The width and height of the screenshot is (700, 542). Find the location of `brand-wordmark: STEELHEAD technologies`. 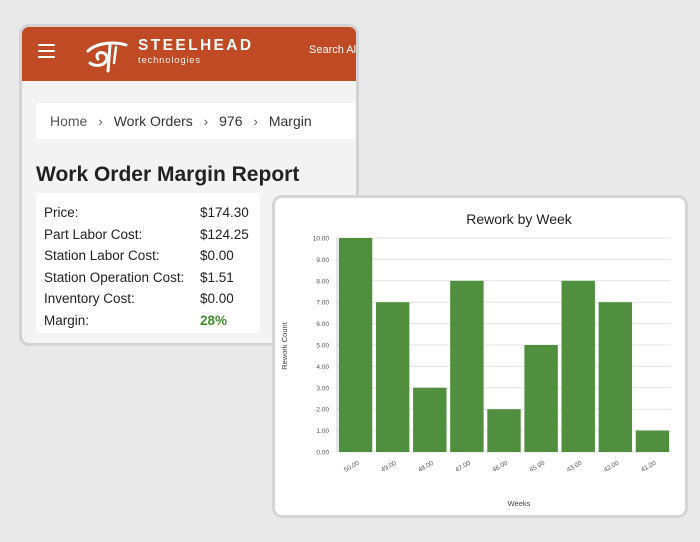

brand-wordmark: STEELHEAD technologies is located at coordinates (195, 51).